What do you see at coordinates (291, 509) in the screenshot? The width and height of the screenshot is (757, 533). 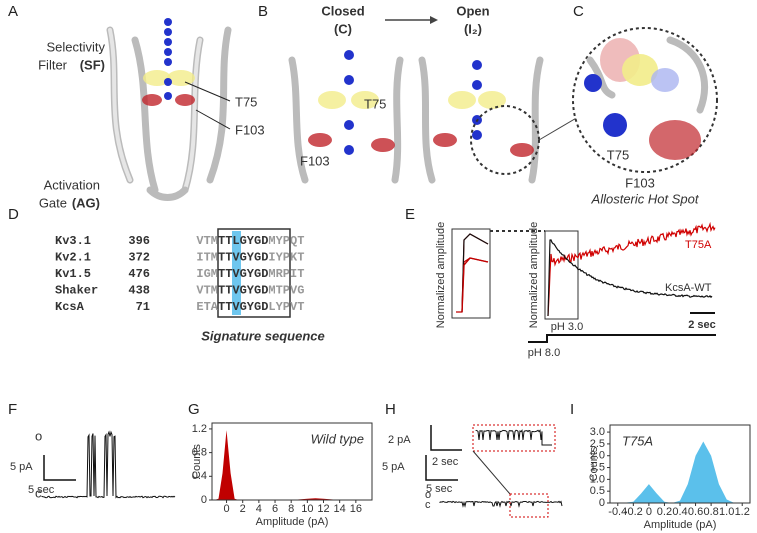 I see `x-tick-label: 8` at bounding box center [291, 509].